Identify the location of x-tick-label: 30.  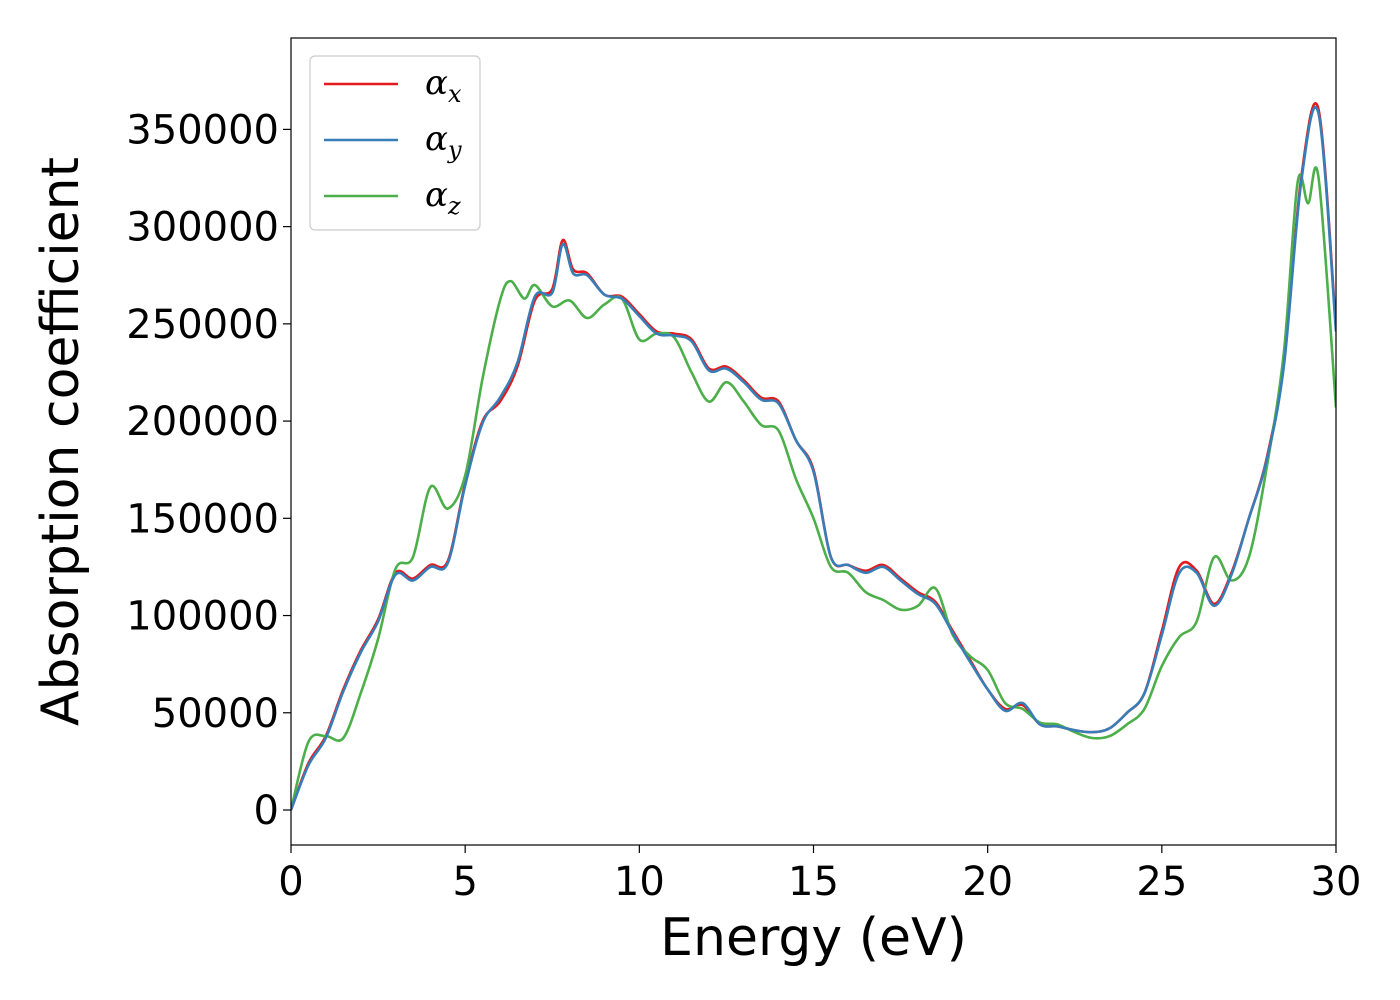
(1336, 882).